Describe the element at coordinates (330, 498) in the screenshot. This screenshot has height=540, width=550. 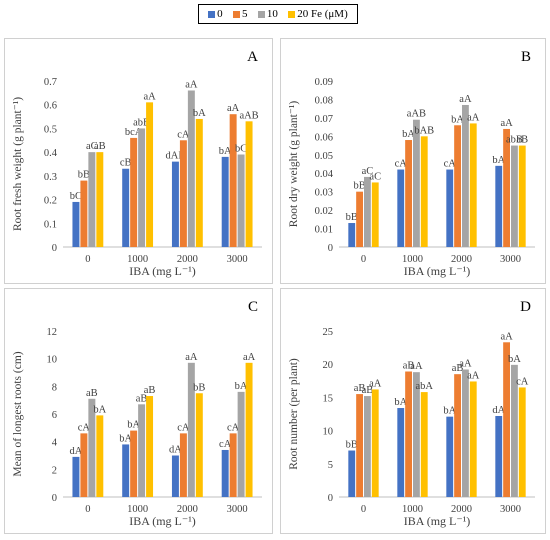
I see `chart-d-ytick-label: 0` at that location.